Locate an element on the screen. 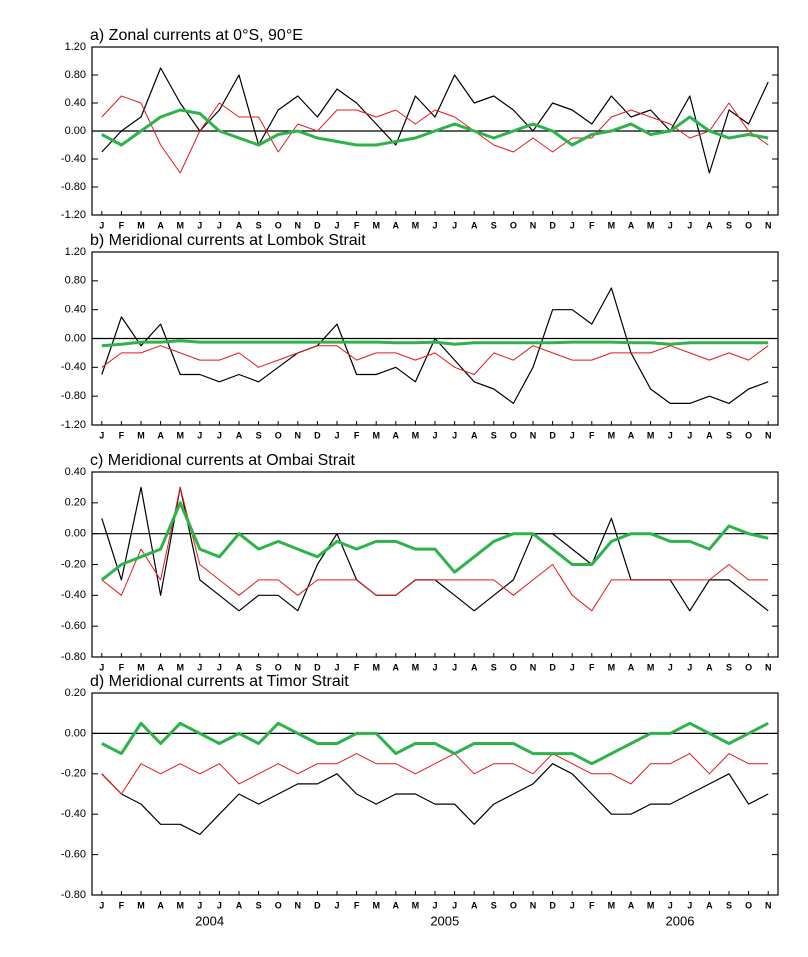 The height and width of the screenshot is (957, 808). chart-title: d) Meridional currents at Timor Strait is located at coordinates (219, 681).